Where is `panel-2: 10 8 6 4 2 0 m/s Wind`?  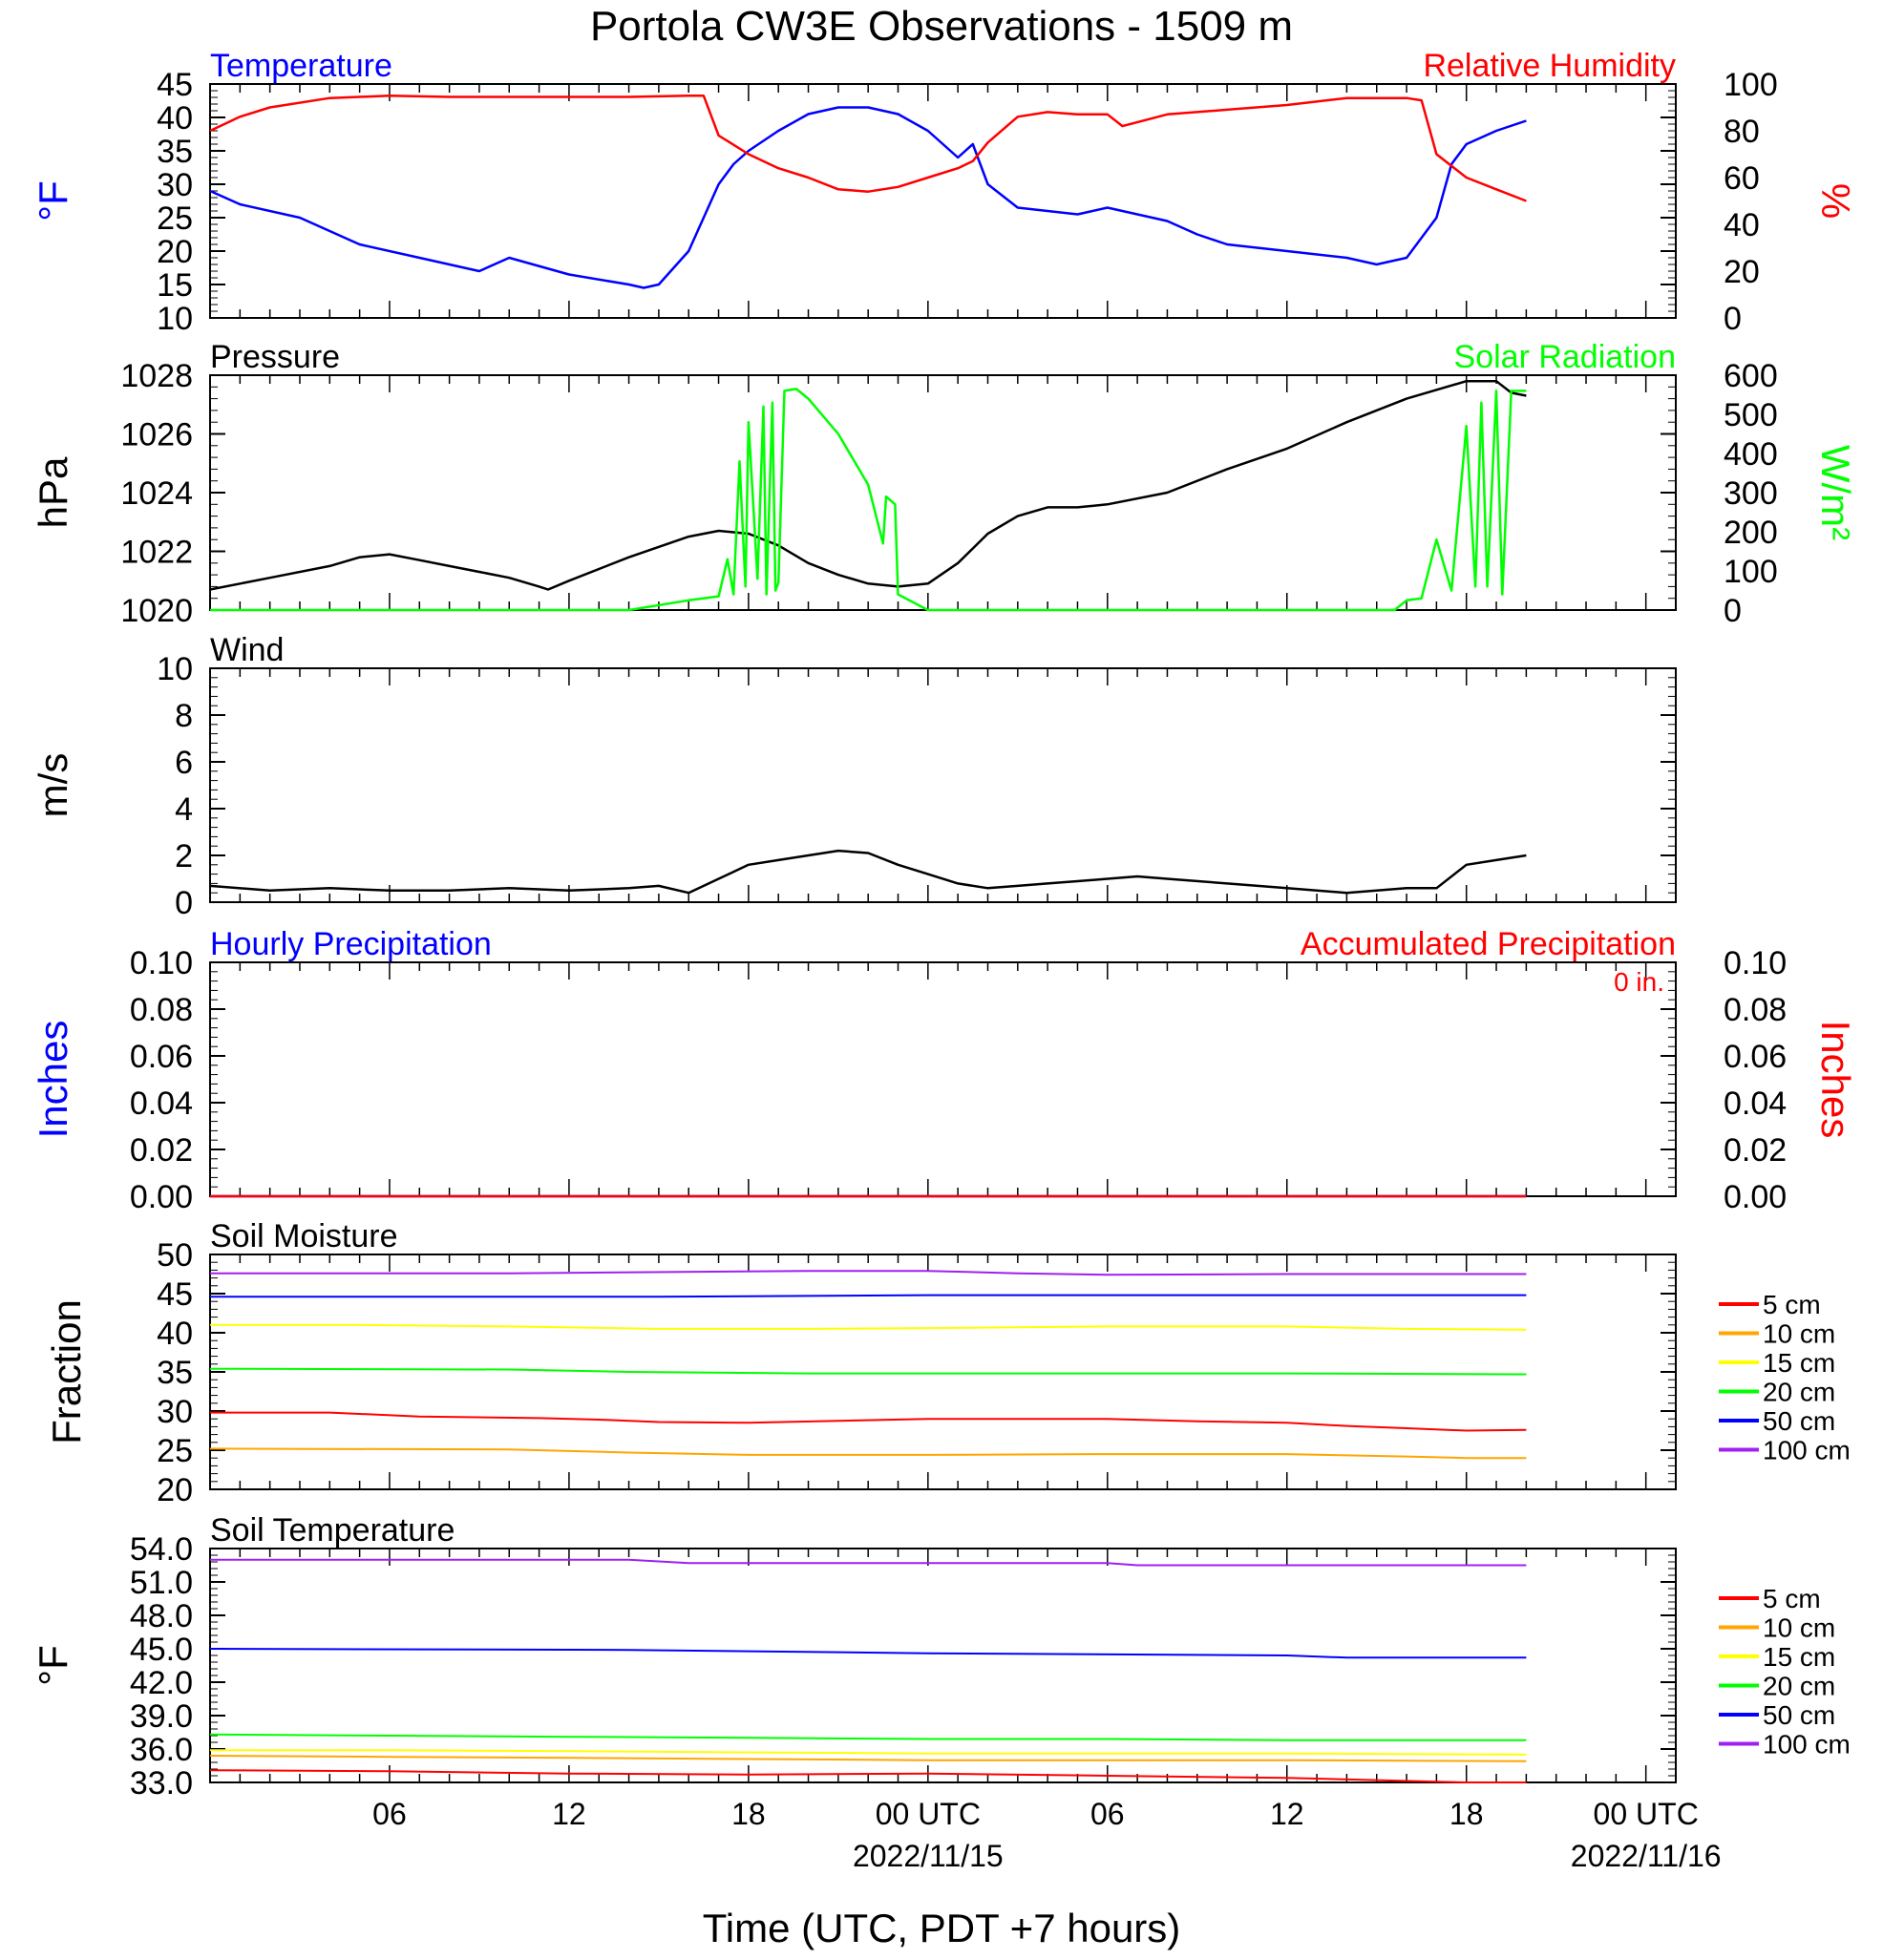
panel-2: 10 8 6 4 2 0 m/s Wind is located at coordinates (854, 776).